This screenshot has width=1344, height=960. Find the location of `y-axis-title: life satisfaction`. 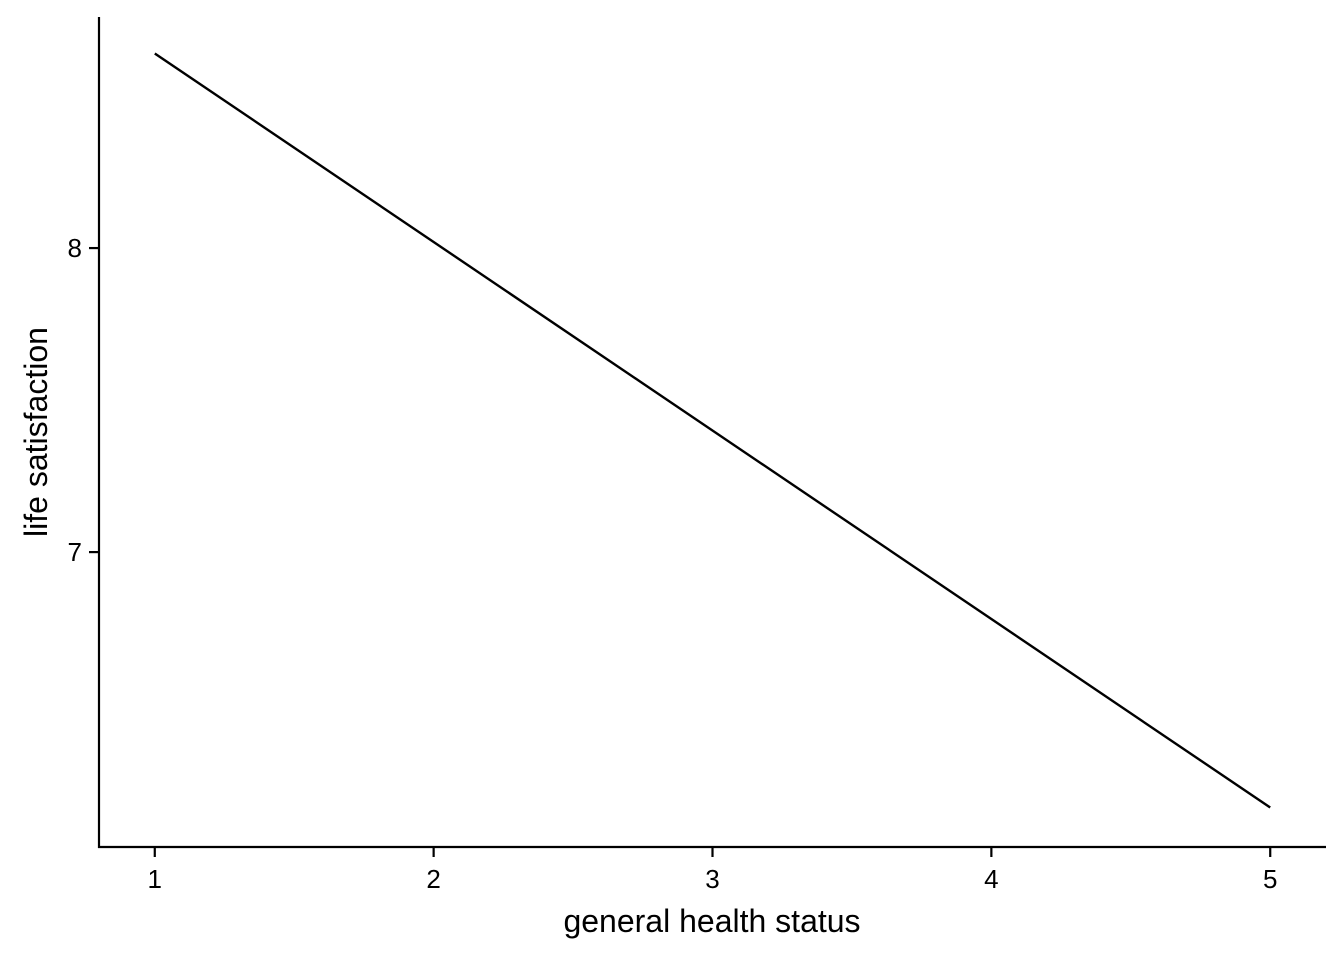

y-axis-title: life satisfaction is located at coordinates (36, 432).